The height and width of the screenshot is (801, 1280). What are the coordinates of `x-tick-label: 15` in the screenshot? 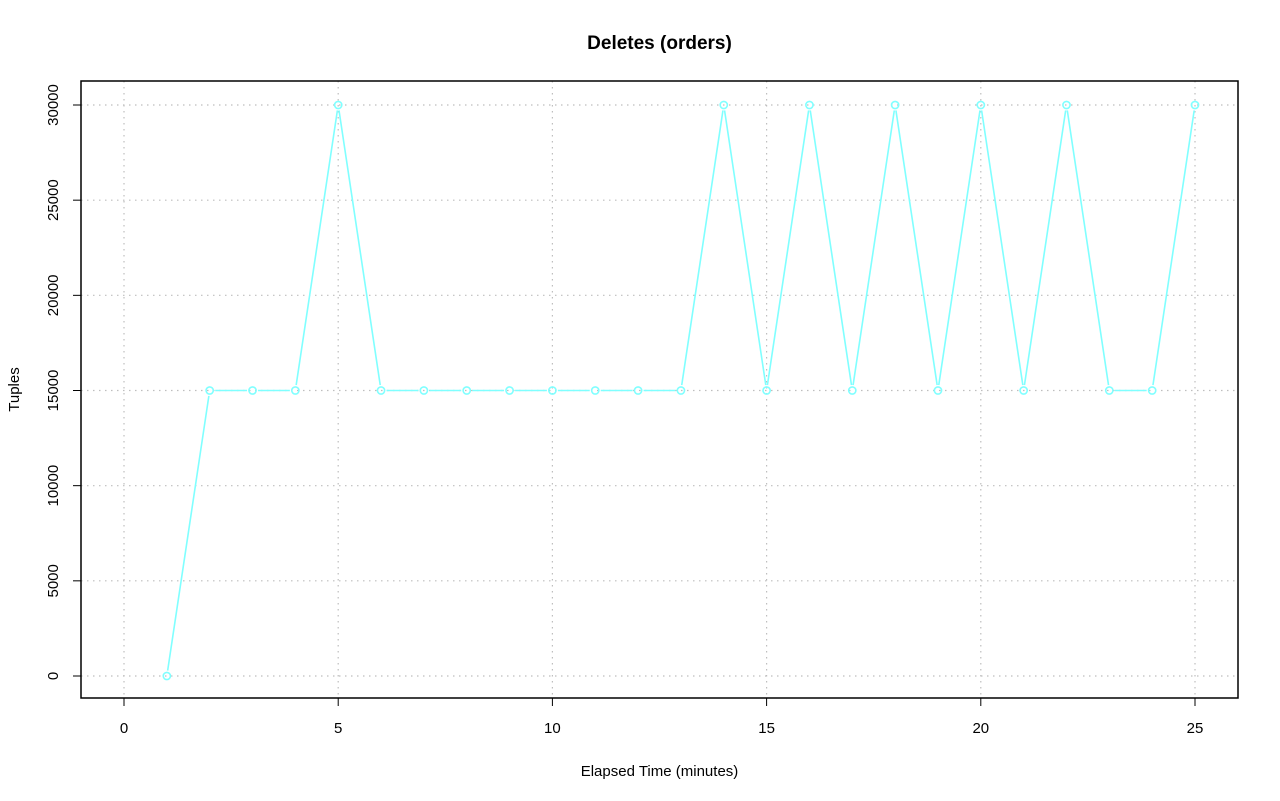 It's located at (766, 728).